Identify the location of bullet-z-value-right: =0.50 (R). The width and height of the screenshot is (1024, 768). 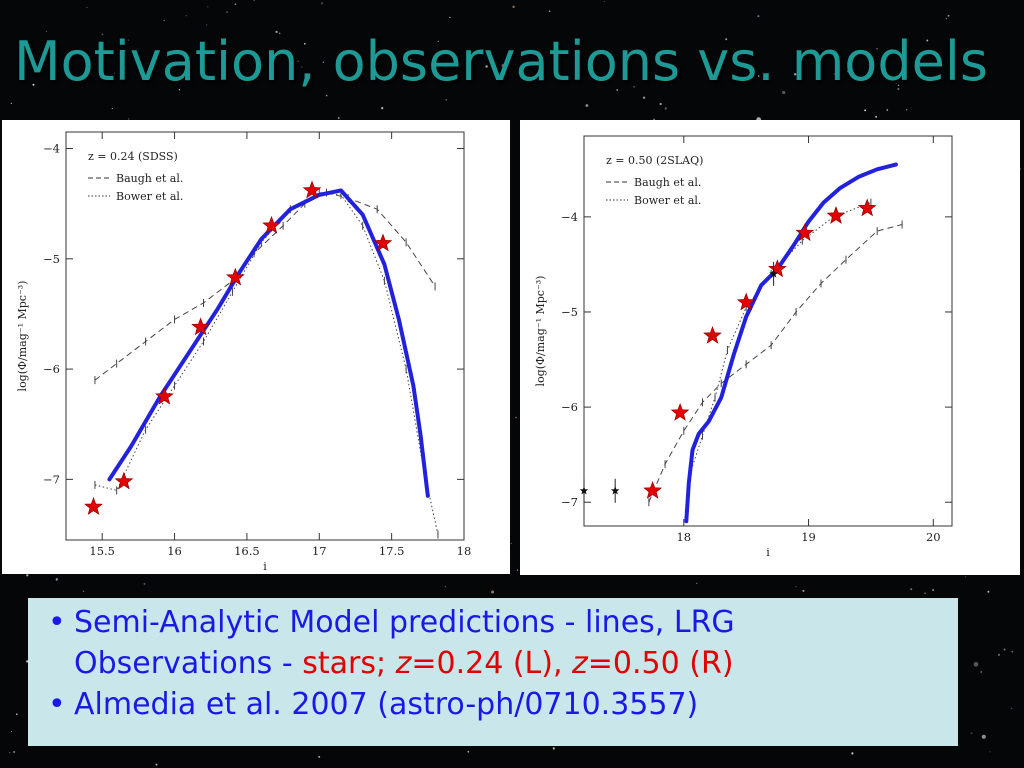
(660, 663).